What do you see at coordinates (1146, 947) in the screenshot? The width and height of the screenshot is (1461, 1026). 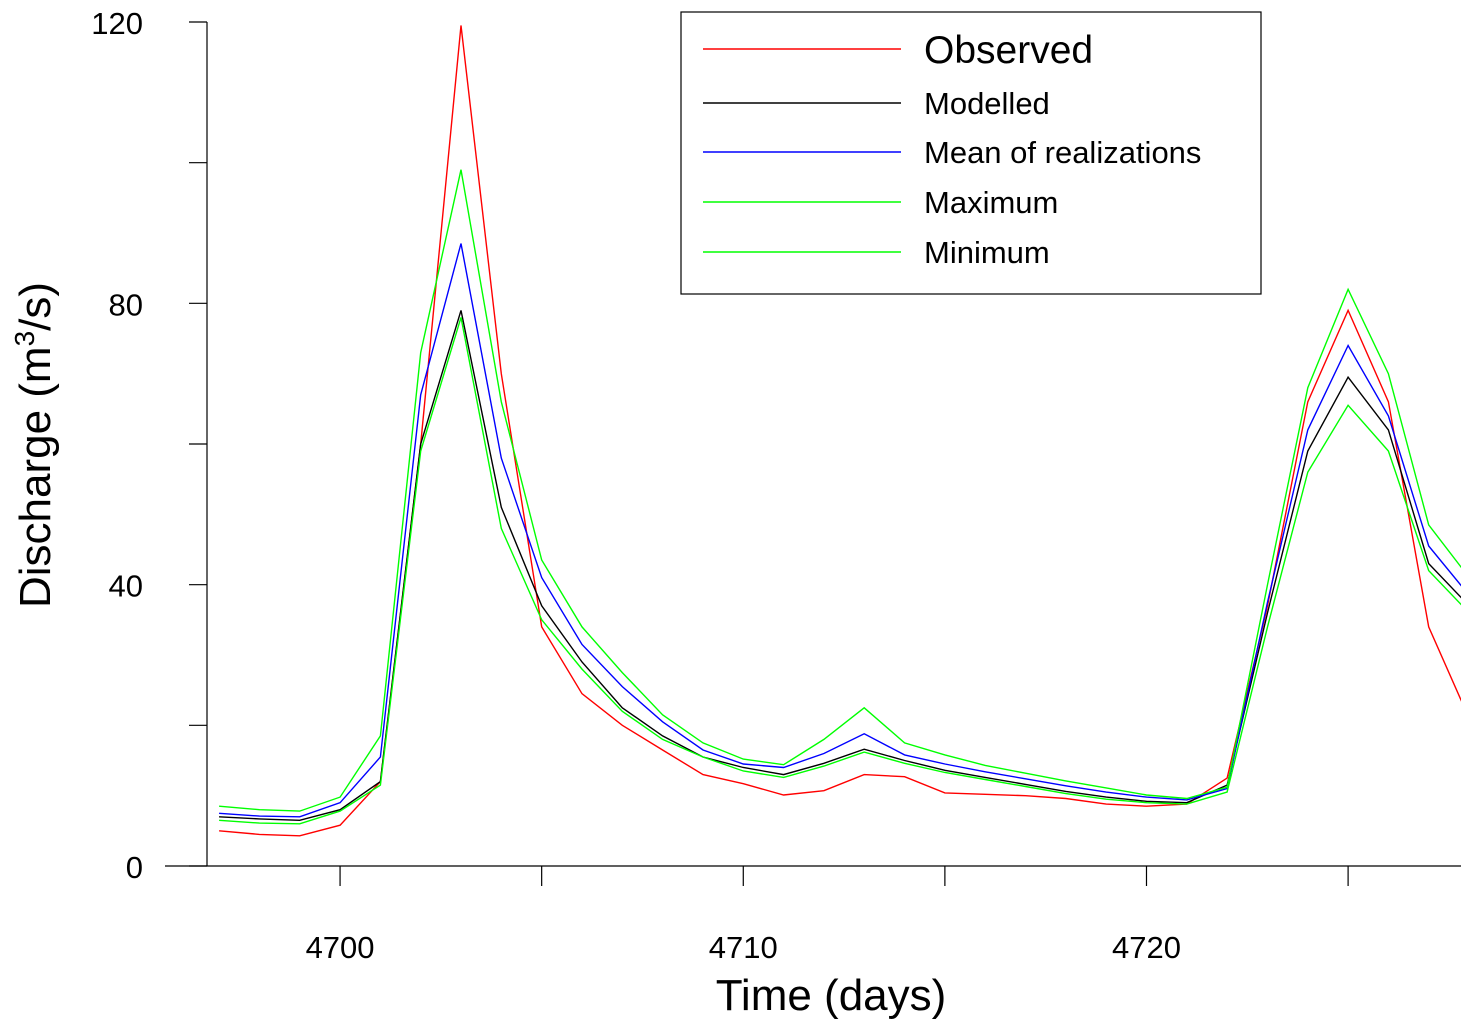 I see `x-tick-label-4720: 4720` at bounding box center [1146, 947].